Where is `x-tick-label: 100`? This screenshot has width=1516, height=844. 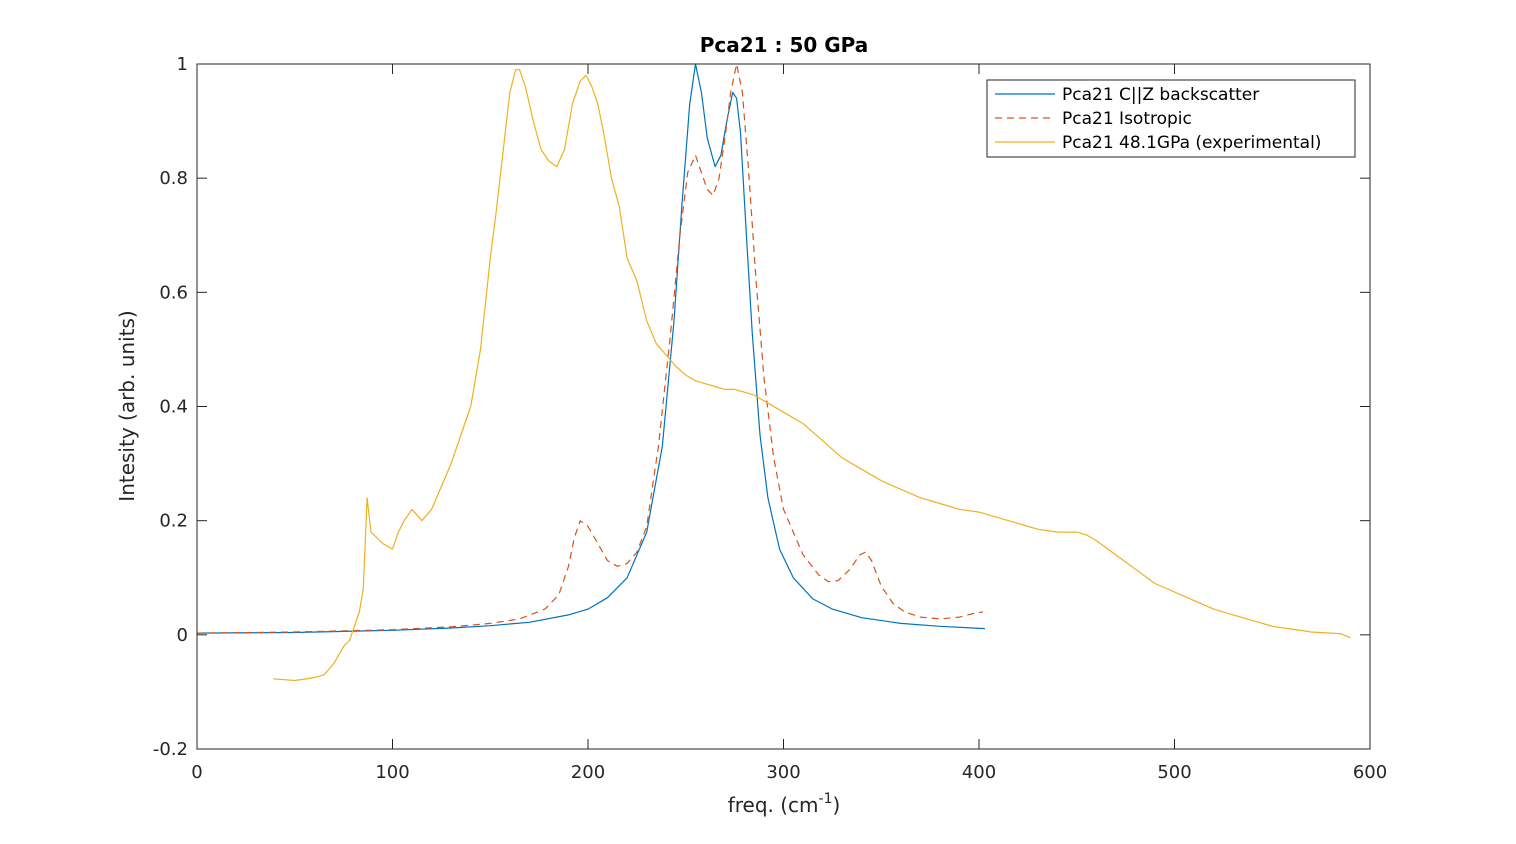
x-tick-label: 100 is located at coordinates (392, 772).